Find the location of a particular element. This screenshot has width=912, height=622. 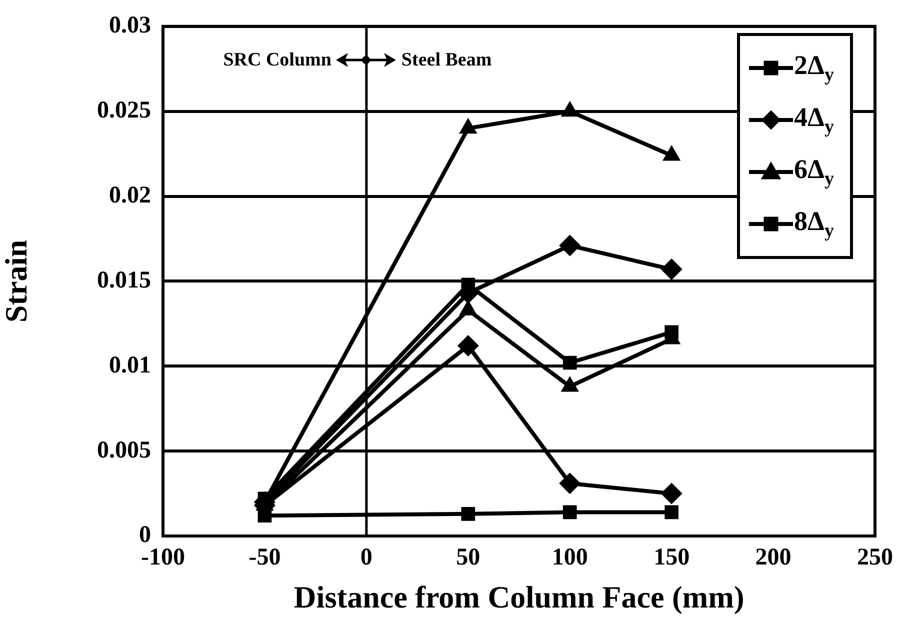

y-tick-label: 0.01 is located at coordinates (130, 365).